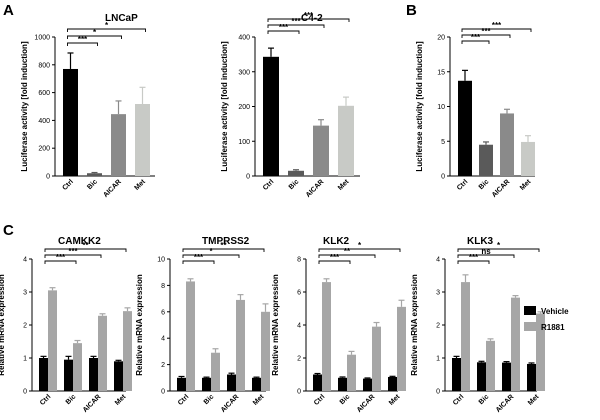 Image resolution: width=600 pixels, height=420 pixels. What do you see at coordinates (244, 142) in the screenshot?
I see `y-tick-label: 100` at bounding box center [244, 142].